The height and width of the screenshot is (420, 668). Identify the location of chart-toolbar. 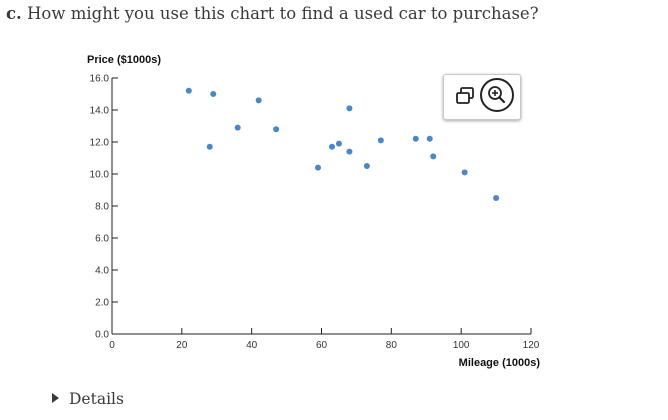
(482, 97).